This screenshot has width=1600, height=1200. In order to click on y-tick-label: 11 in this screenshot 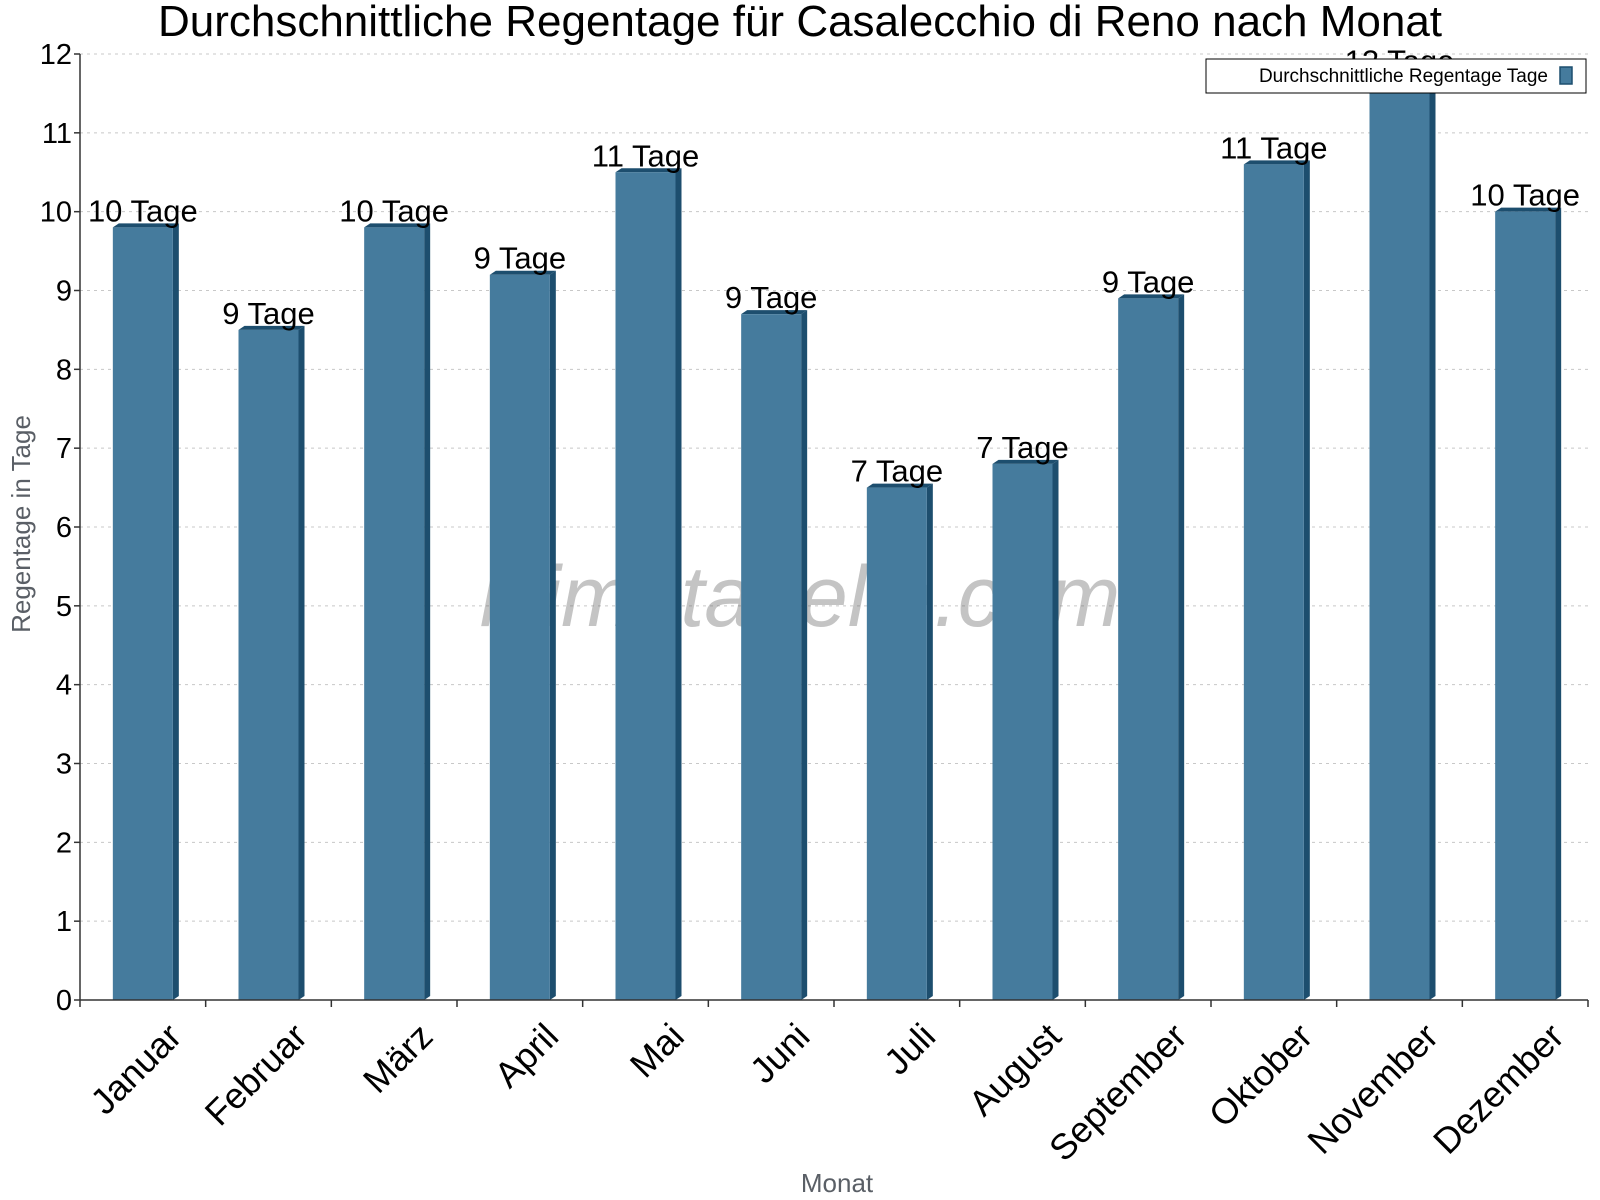, I will do `click(57, 134)`.